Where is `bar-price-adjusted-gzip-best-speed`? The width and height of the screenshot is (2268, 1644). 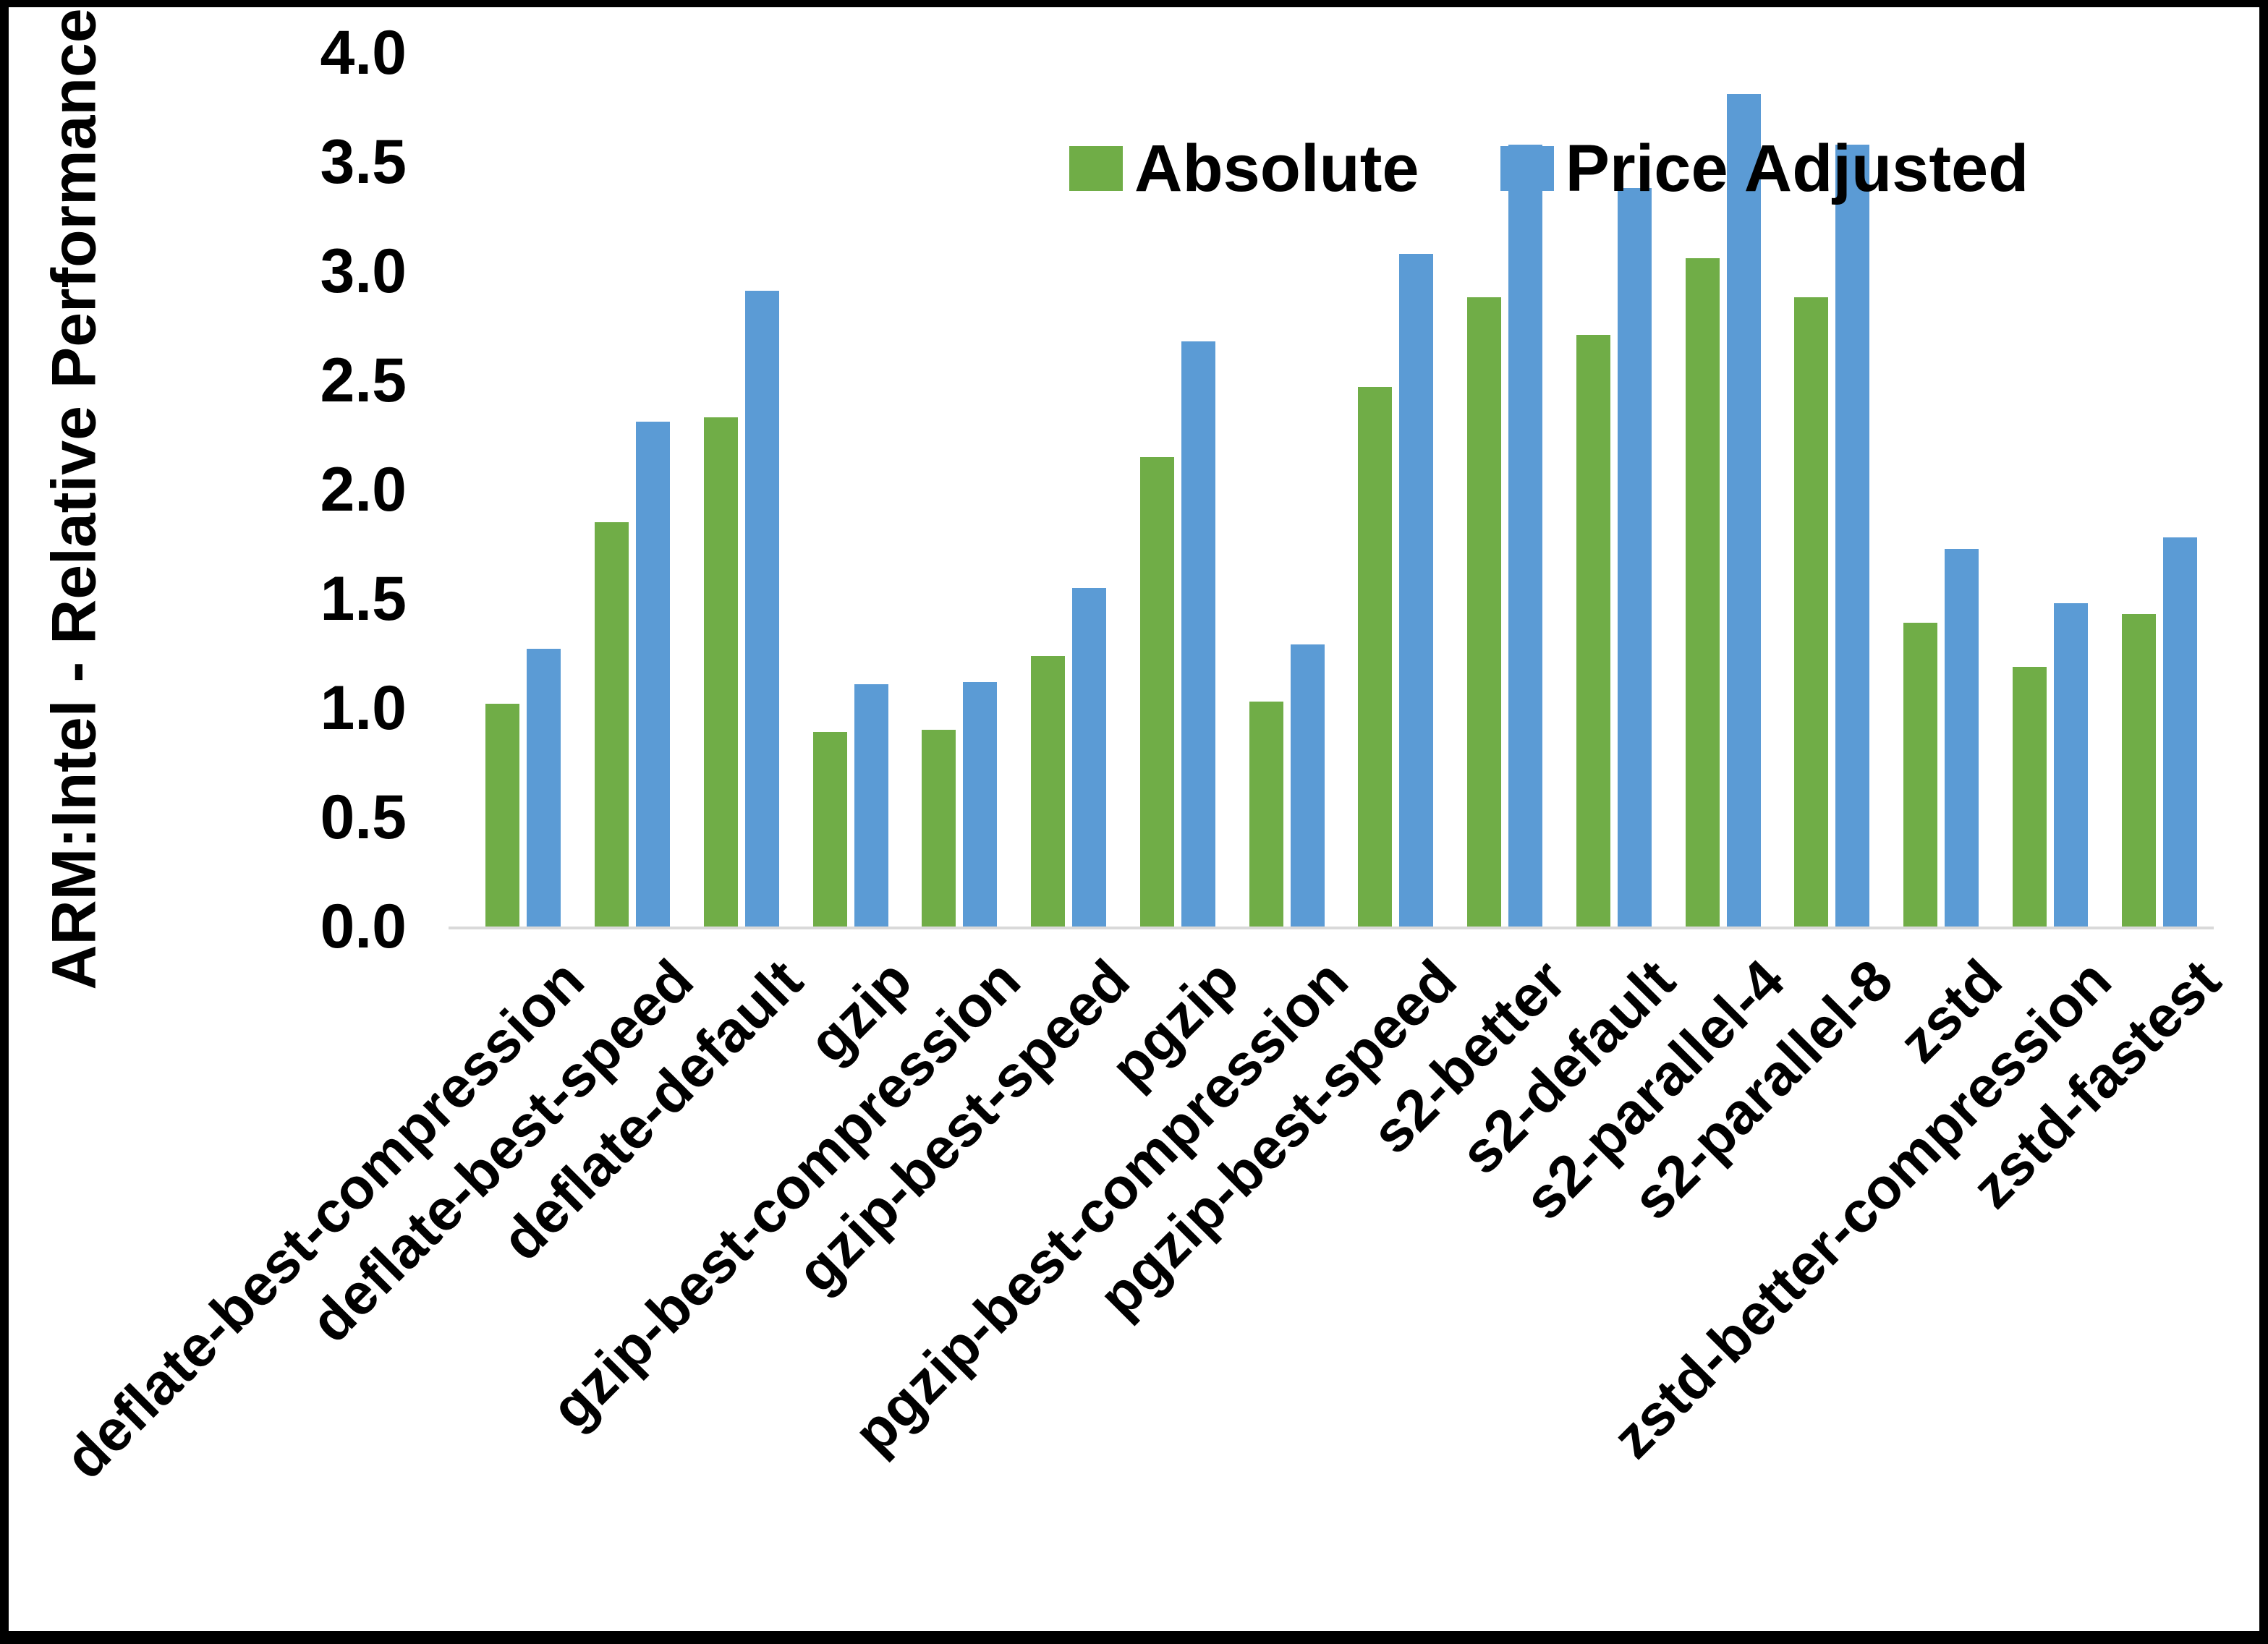
bar-price-adjusted-gzip-best-speed is located at coordinates (1089, 757).